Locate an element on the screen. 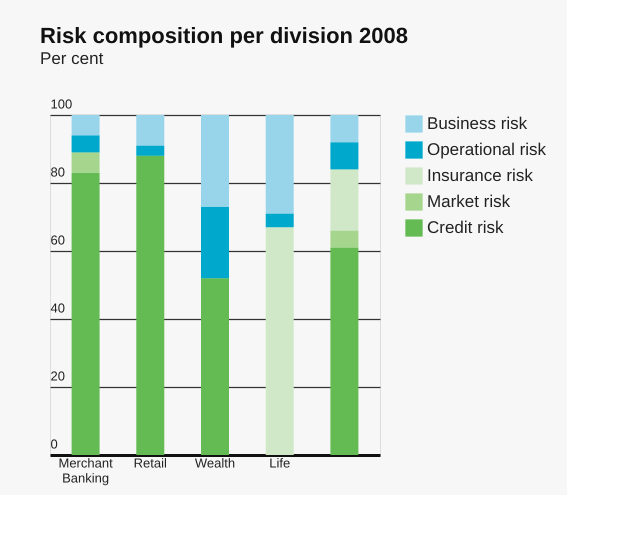 This screenshot has width=637, height=547. x-tick-label: Retail is located at coordinates (151, 463).